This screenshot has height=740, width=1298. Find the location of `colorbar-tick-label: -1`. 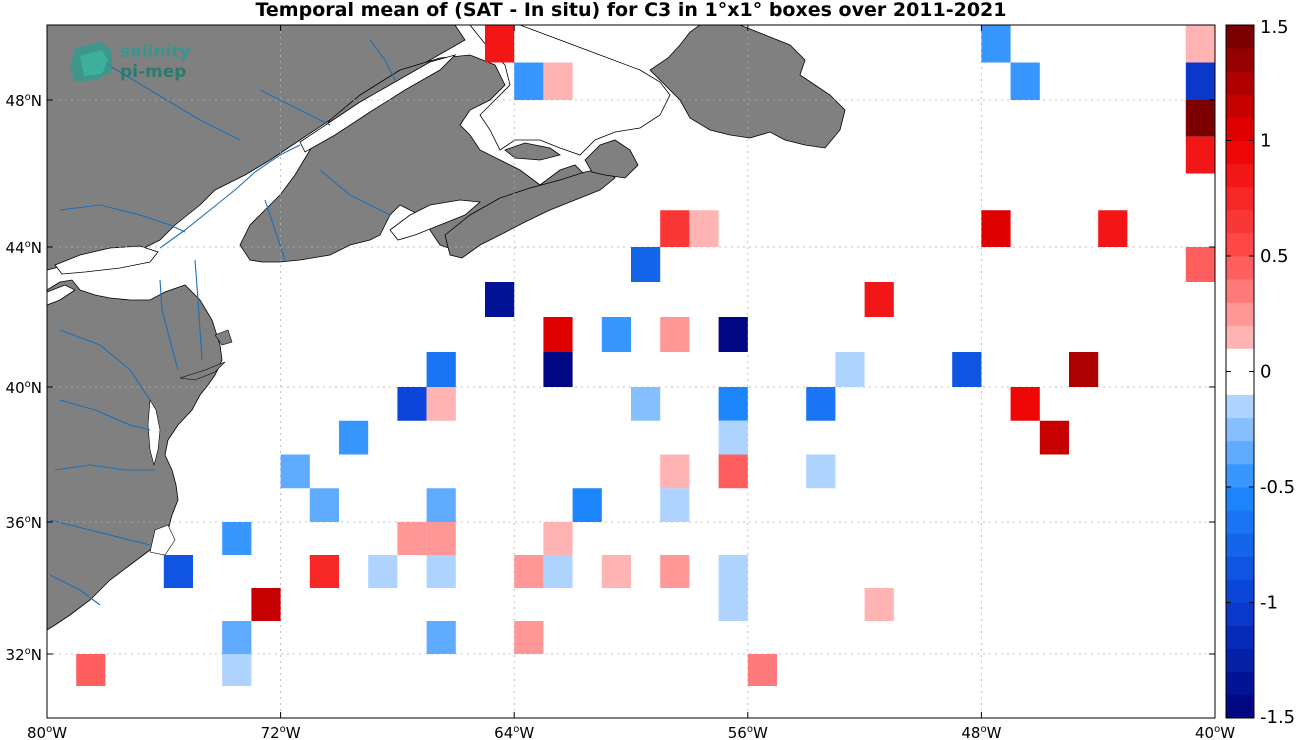

colorbar-tick-label: -1 is located at coordinates (1269, 603).